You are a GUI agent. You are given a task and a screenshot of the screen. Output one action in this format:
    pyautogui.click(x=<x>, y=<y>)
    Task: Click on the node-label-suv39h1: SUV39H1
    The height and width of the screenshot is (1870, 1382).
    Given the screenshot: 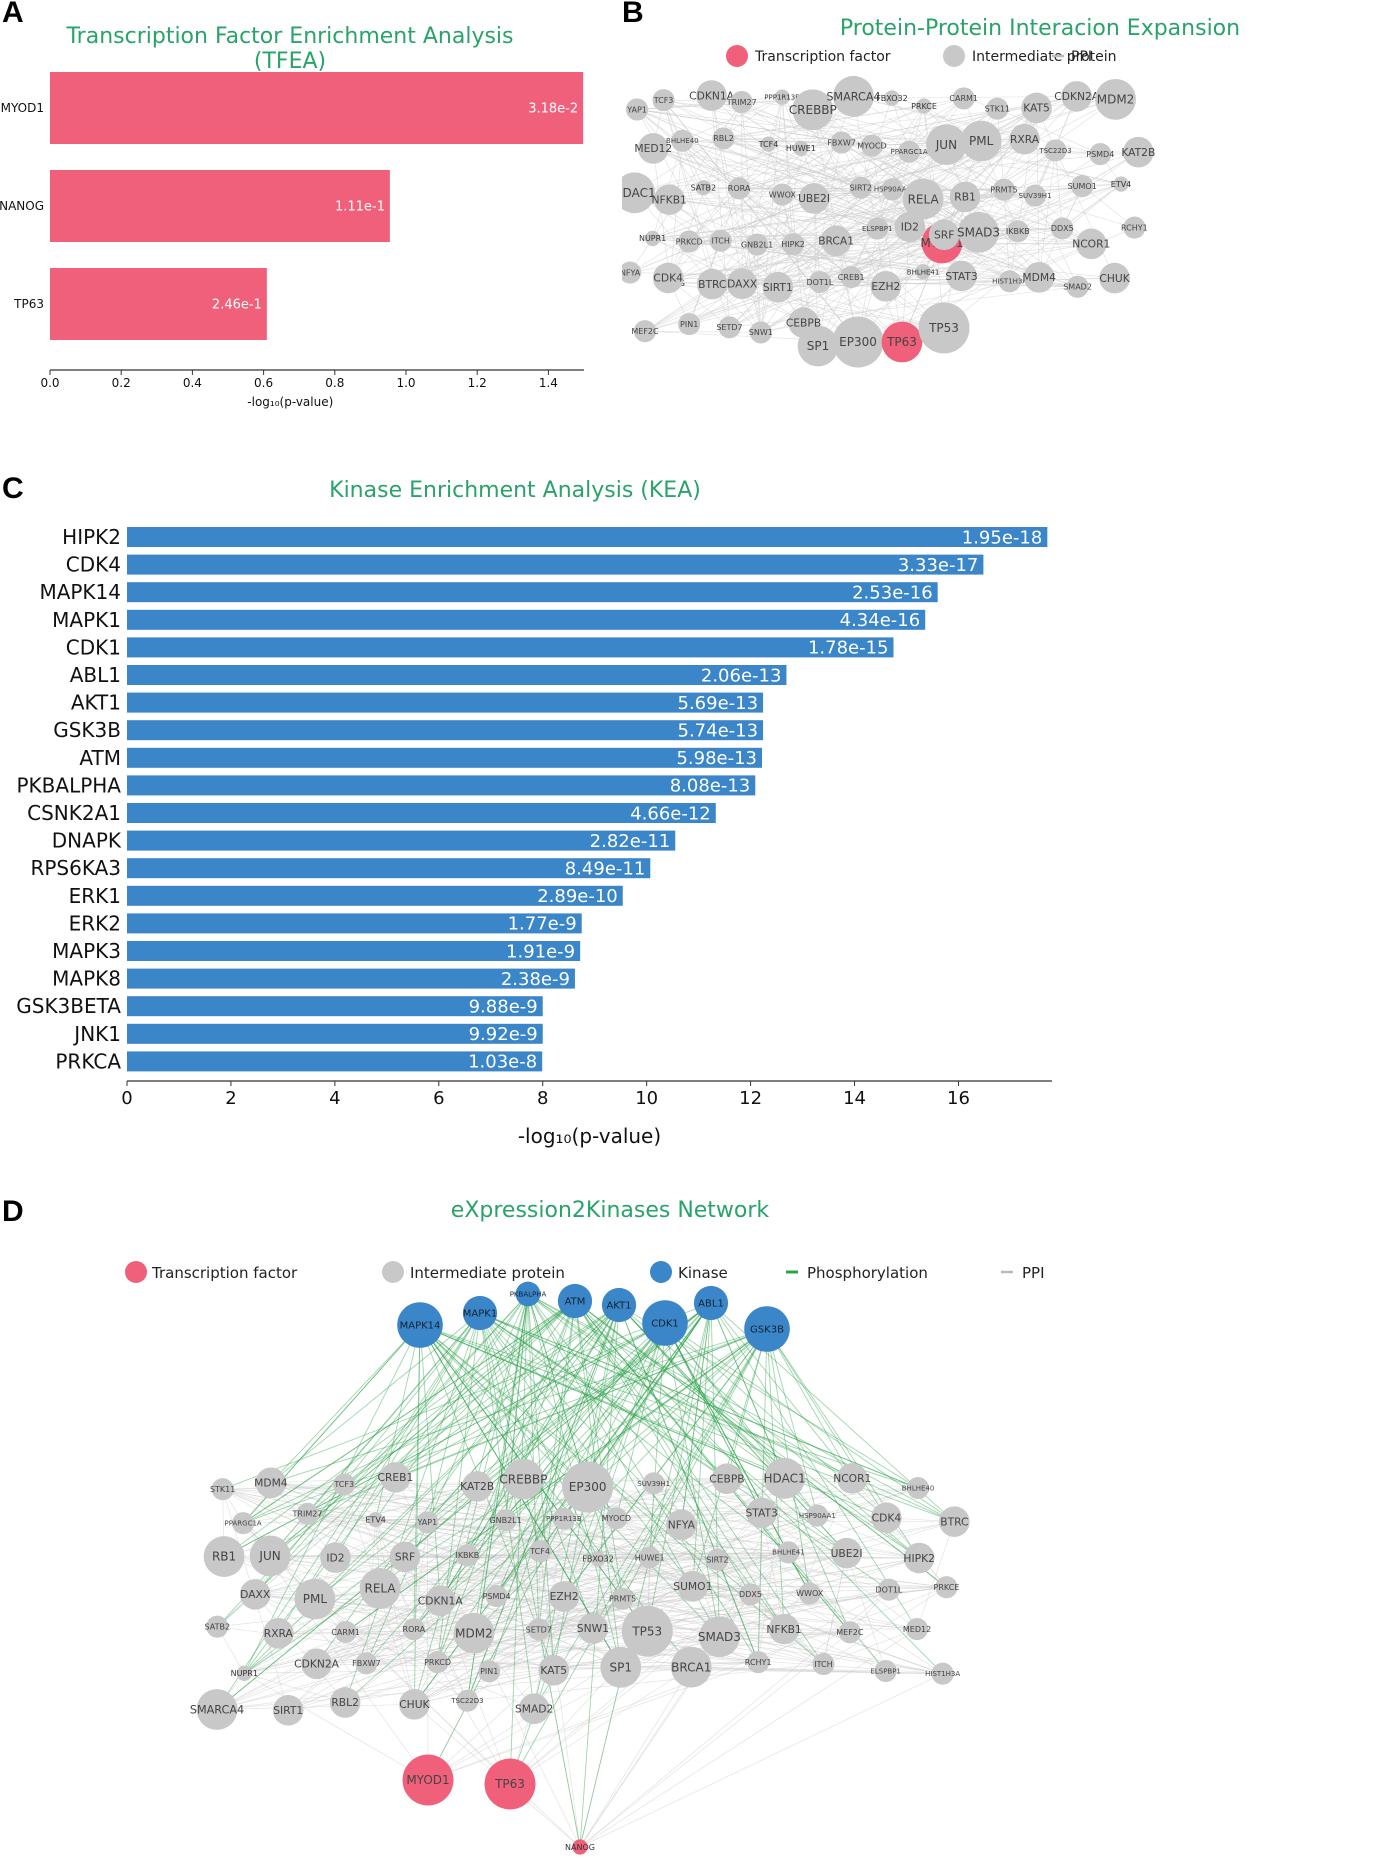 What is the action you would take?
    pyautogui.click(x=1035, y=196)
    